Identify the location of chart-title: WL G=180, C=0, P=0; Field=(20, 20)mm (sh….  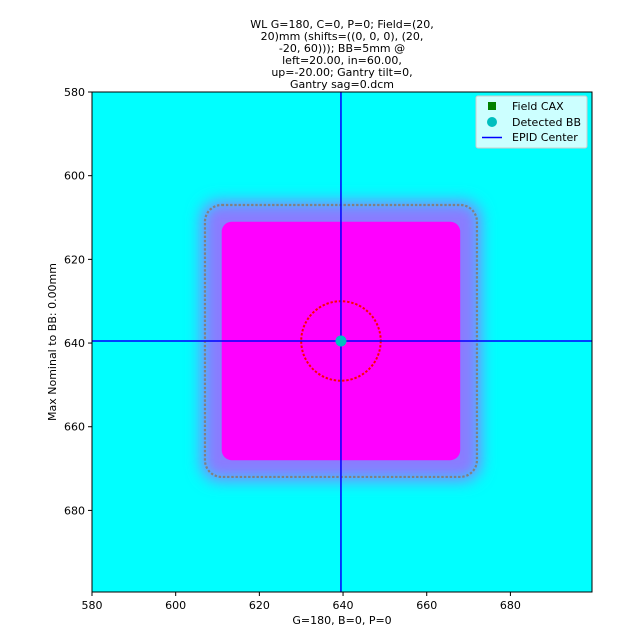
(342, 54).